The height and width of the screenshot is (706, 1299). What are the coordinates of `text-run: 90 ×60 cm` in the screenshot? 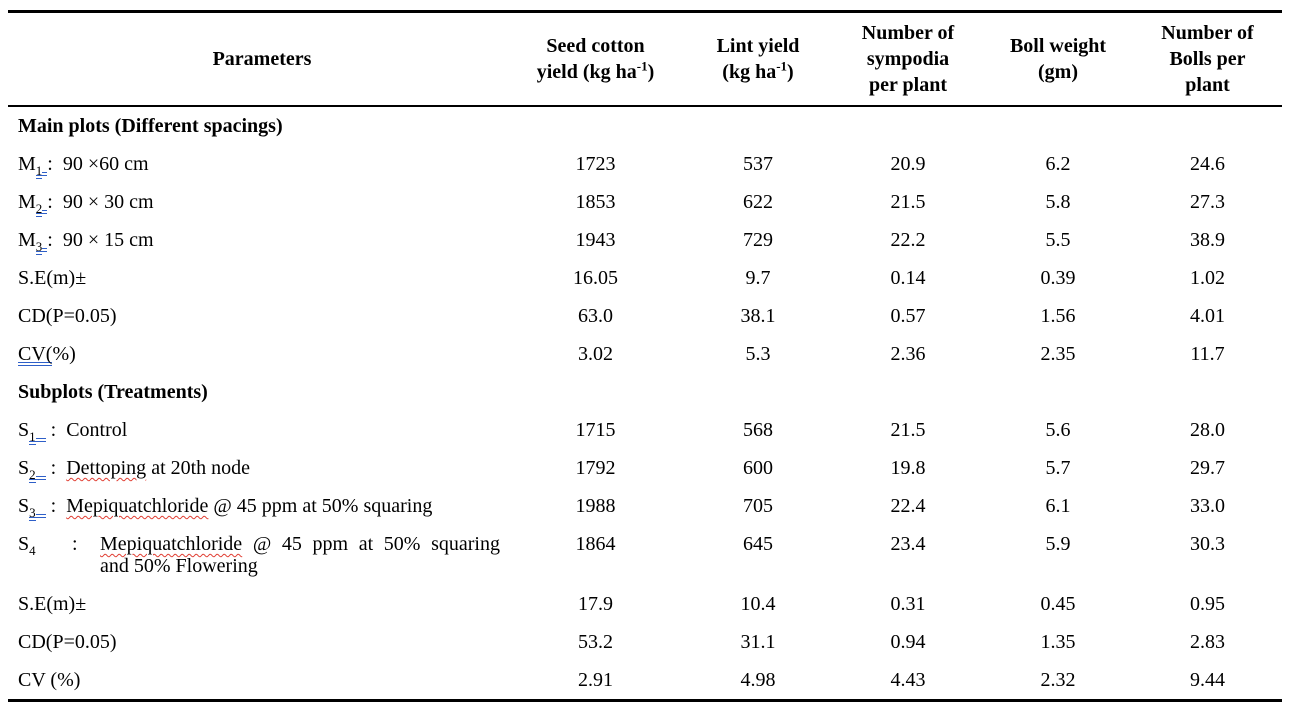 It's located at (105, 164).